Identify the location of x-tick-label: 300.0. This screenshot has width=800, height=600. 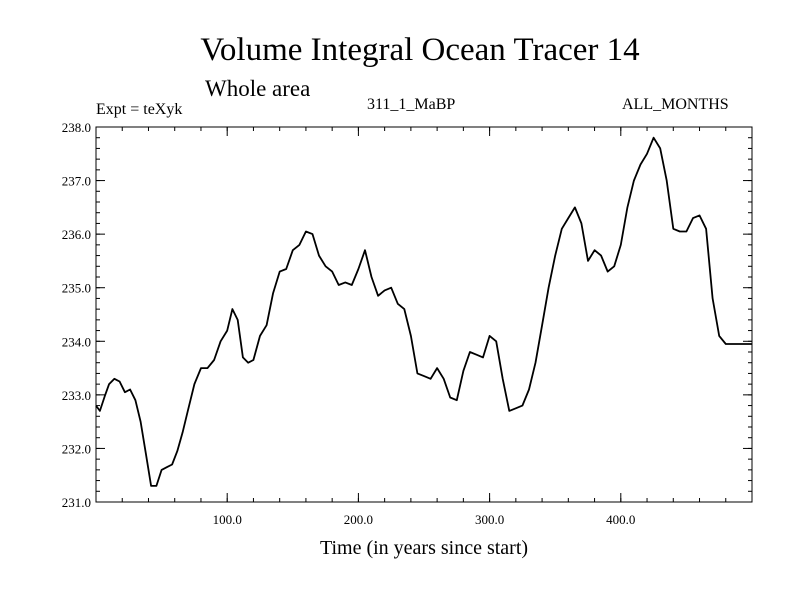
(489, 519).